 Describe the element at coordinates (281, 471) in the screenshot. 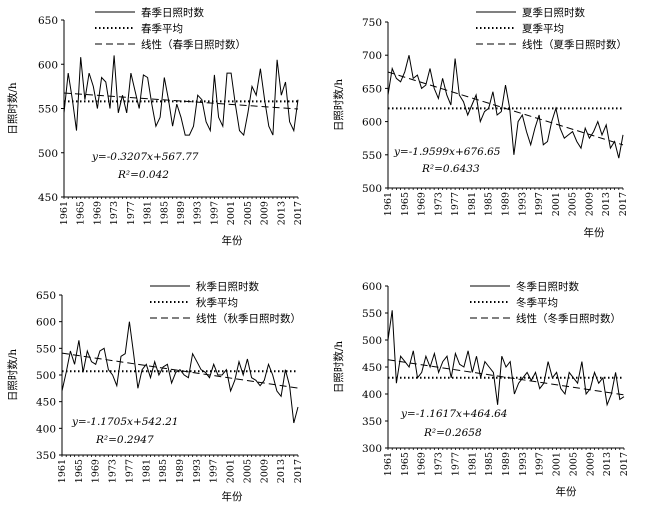

I see `x-tick-label: 2013` at that location.